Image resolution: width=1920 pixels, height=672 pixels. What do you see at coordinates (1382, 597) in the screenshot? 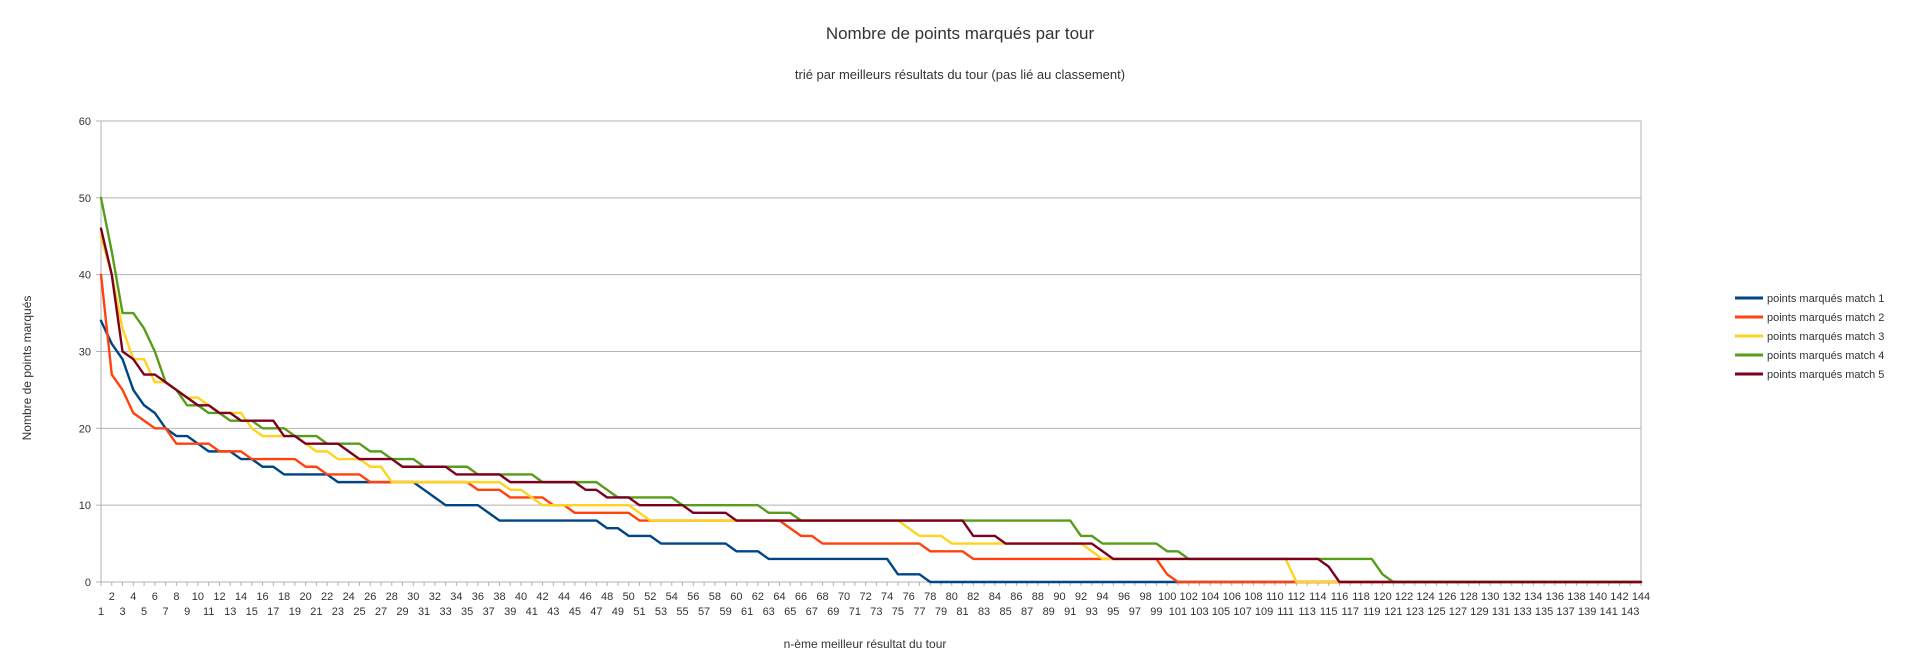
I see `x-tick-label: 120` at bounding box center [1382, 597].